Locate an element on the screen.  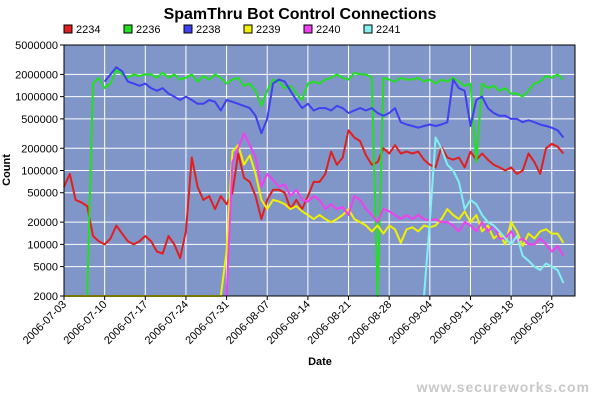
legend-label: 2236 is located at coordinates (148, 30).